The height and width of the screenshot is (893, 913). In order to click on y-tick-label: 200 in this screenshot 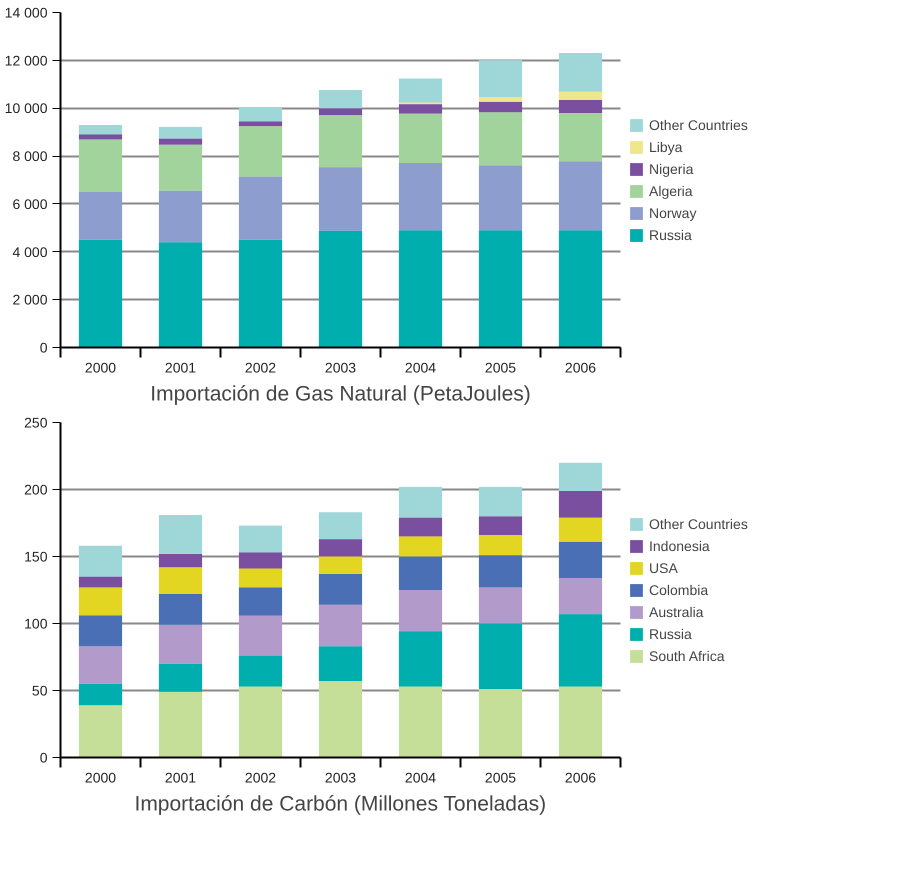, I will do `click(36, 490)`.